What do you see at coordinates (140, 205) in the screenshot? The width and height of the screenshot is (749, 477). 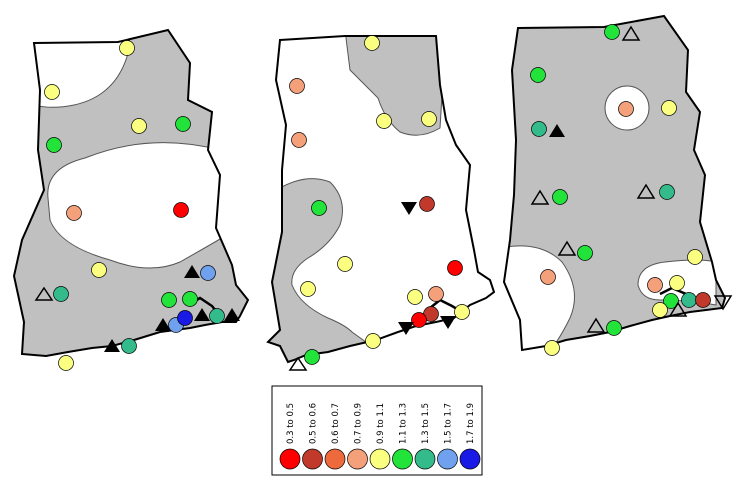 I see `map-1-region-white-central` at bounding box center [140, 205].